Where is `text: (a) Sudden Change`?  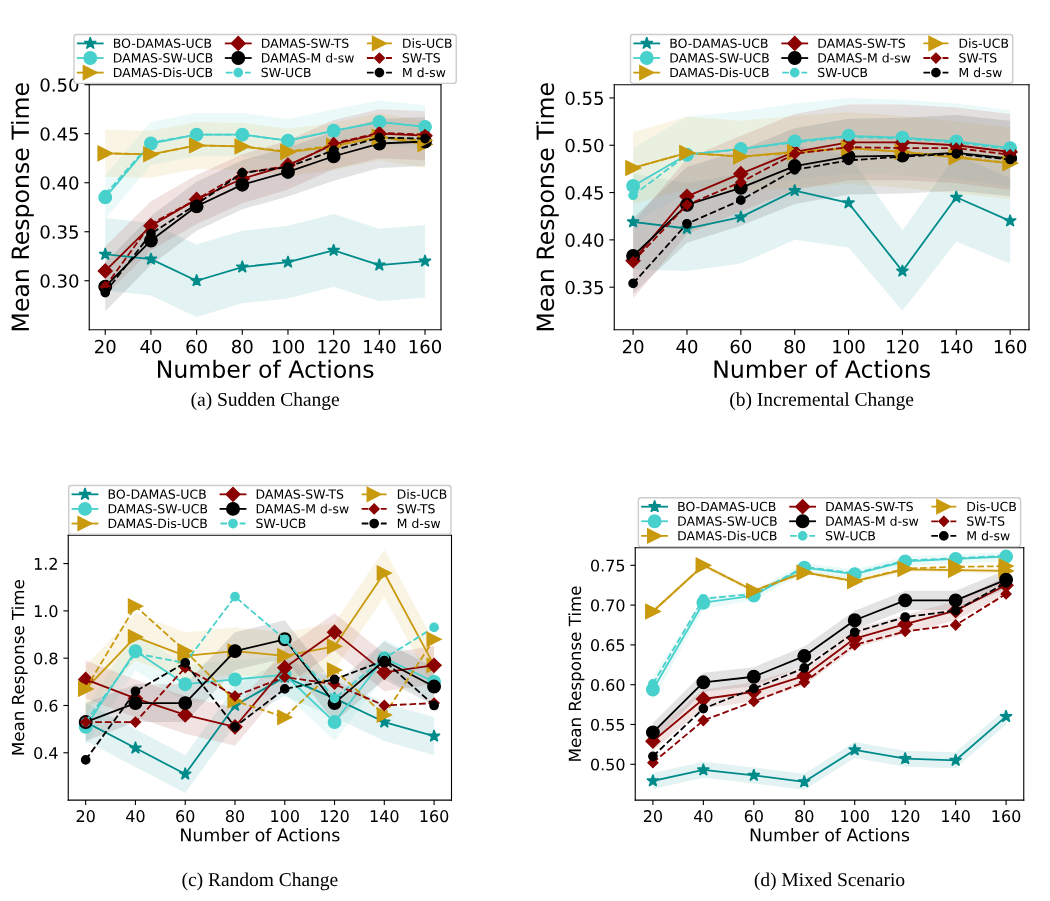
text: (a) Sudden Change is located at coordinates (265, 401).